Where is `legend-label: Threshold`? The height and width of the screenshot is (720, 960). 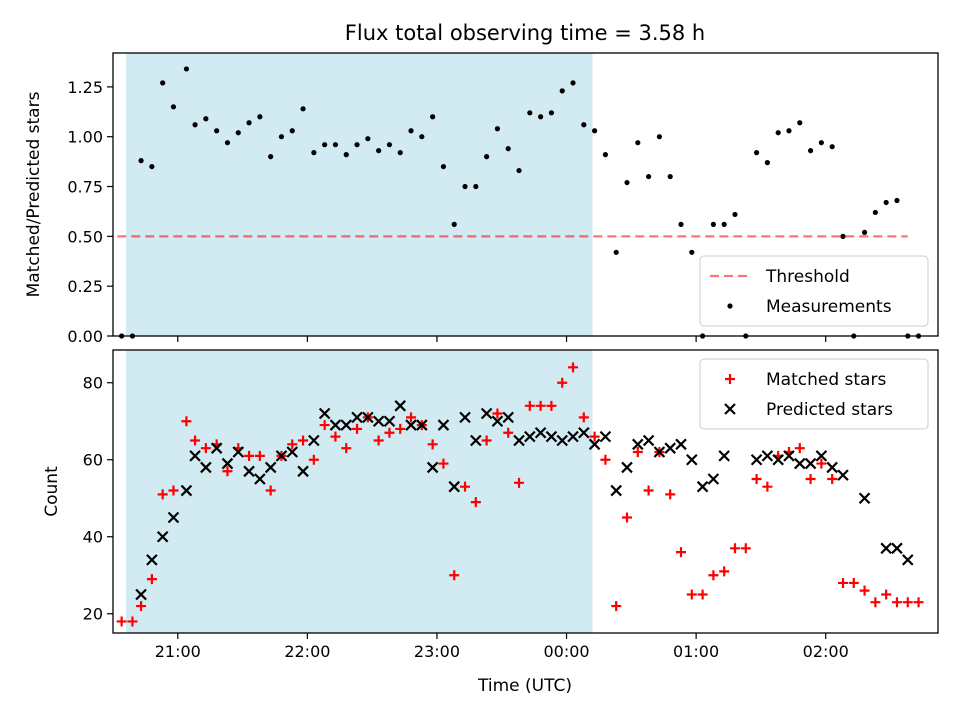
legend-label: Threshold is located at coordinates (807, 277).